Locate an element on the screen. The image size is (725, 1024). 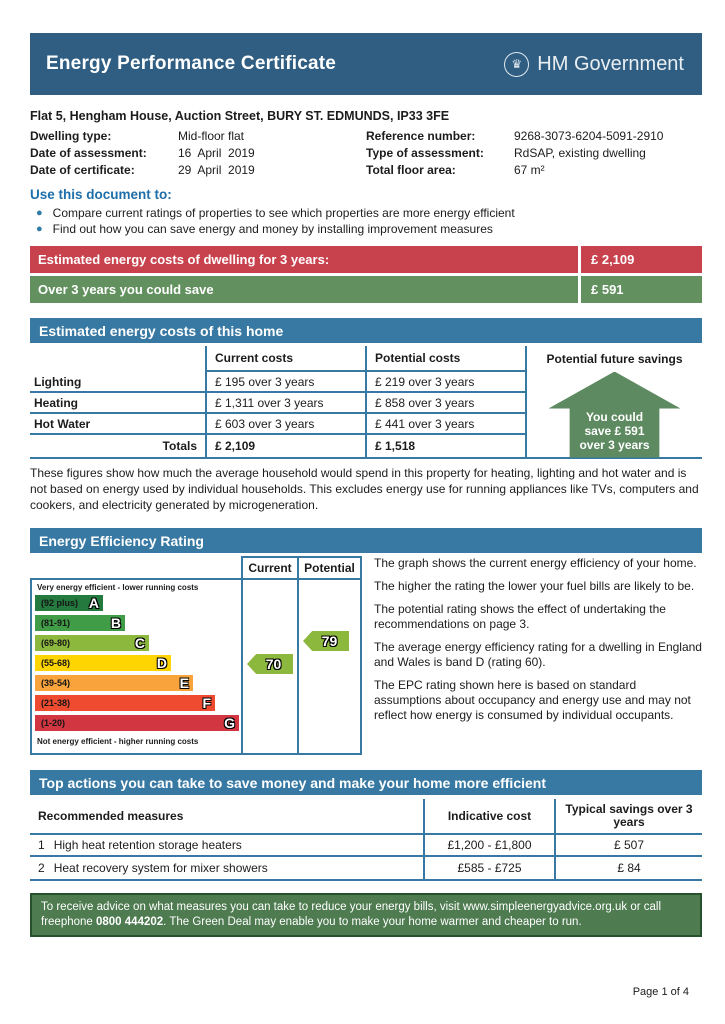
use-document-heading: Use this document to: is located at coordinates (101, 194).